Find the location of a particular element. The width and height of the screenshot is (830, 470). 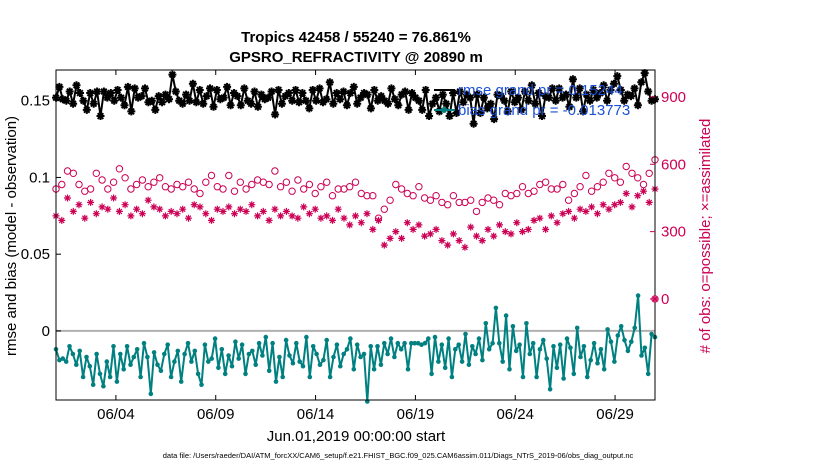

legend-bias-marker is located at coordinates (444, 110).